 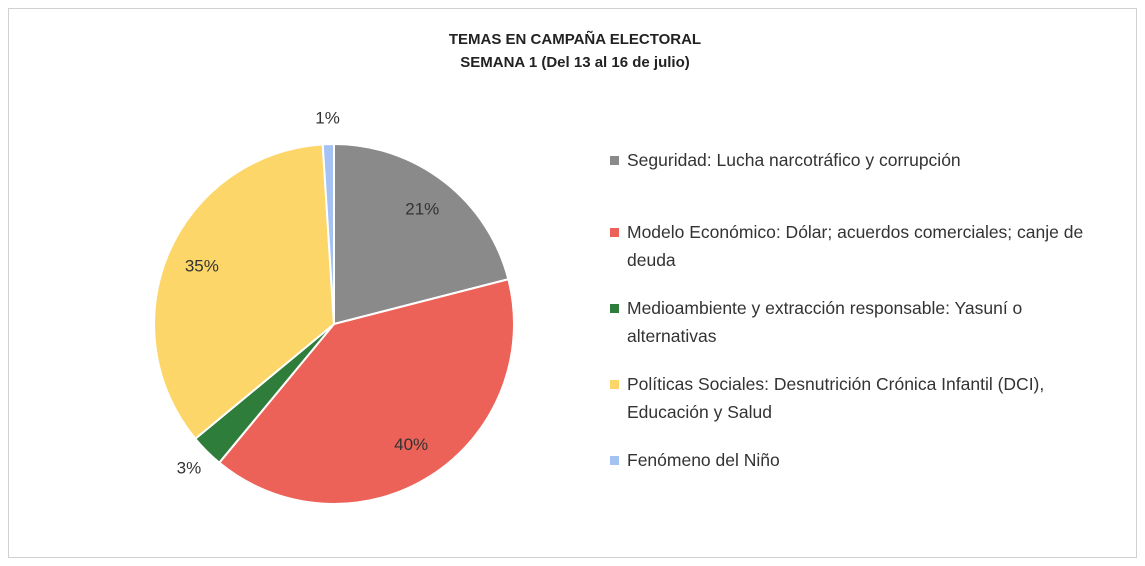 I want to click on legend-label: Fenómeno del Niño, so click(x=703, y=460).